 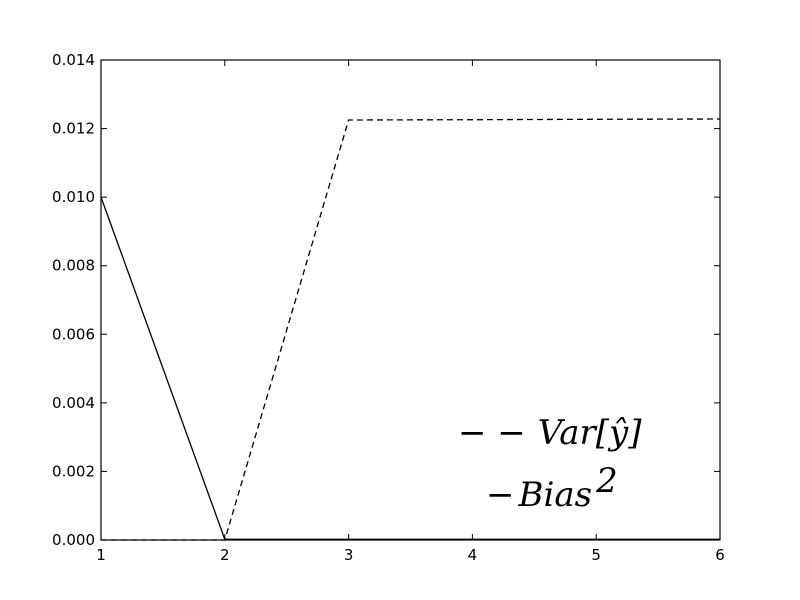 What do you see at coordinates (73, 300) in the screenshot?
I see `y-tick-labels: 0.000 0.002 0.004 0.006 0.008 0.010 0.012 0.014` at bounding box center [73, 300].